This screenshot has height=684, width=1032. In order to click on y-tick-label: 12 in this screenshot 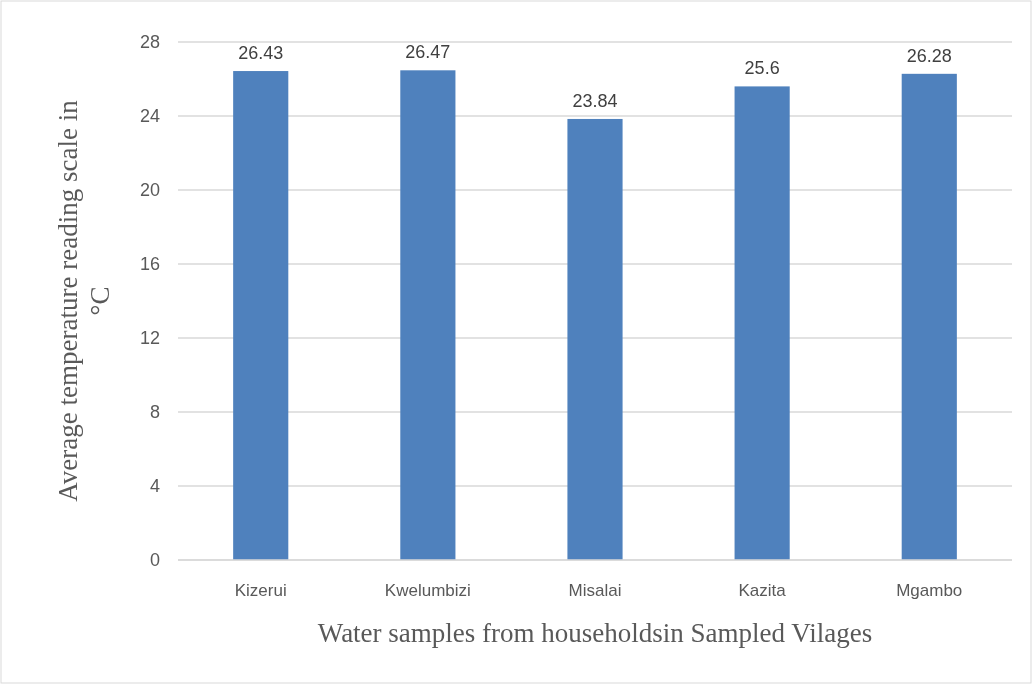, I will do `click(149, 338)`.